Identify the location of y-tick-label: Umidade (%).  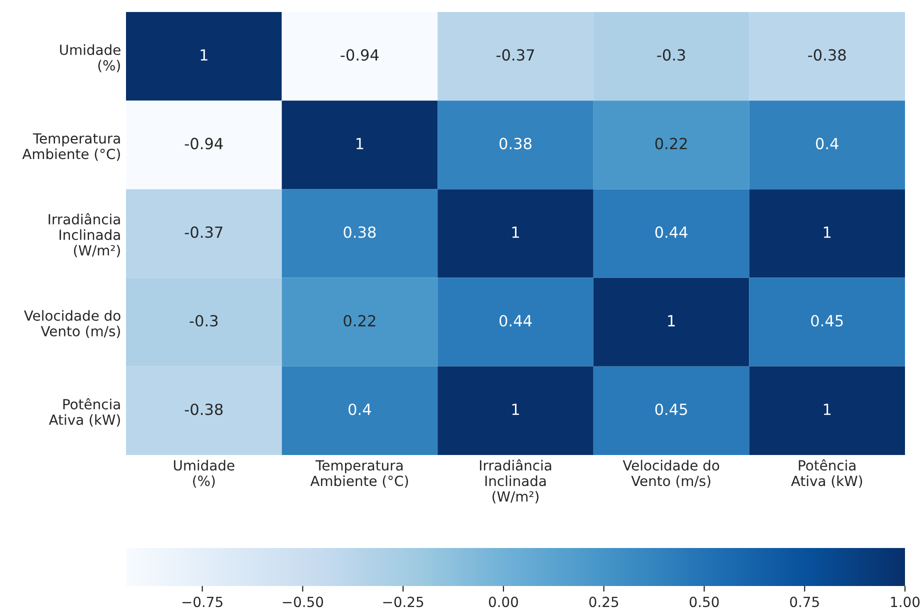
(90, 58).